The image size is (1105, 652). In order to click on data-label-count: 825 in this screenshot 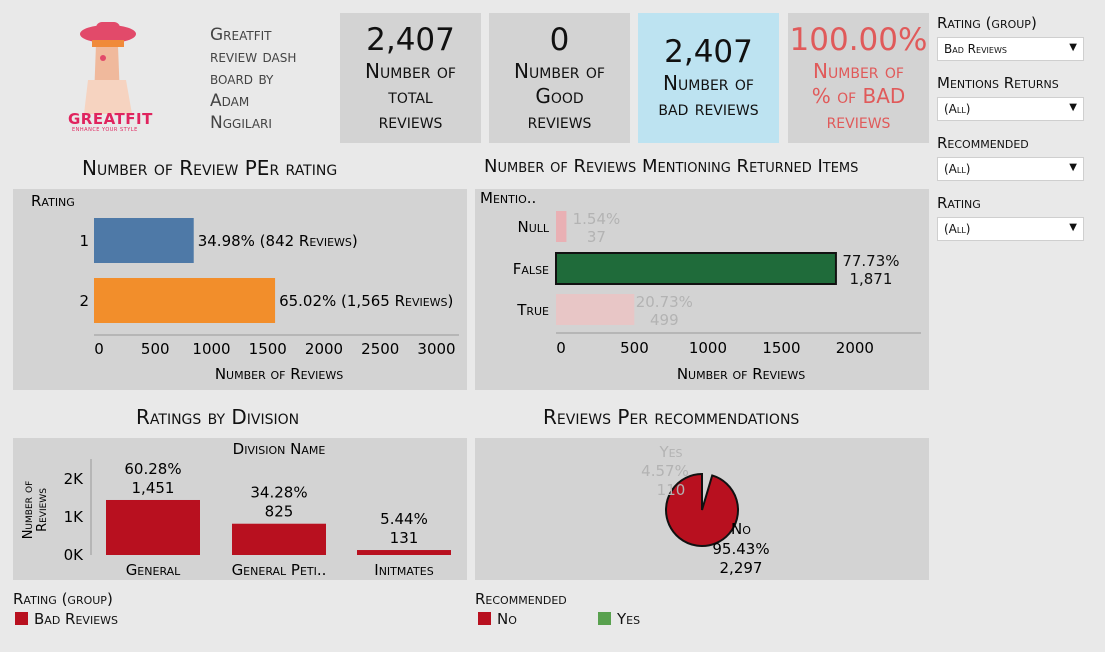, I will do `click(279, 512)`.